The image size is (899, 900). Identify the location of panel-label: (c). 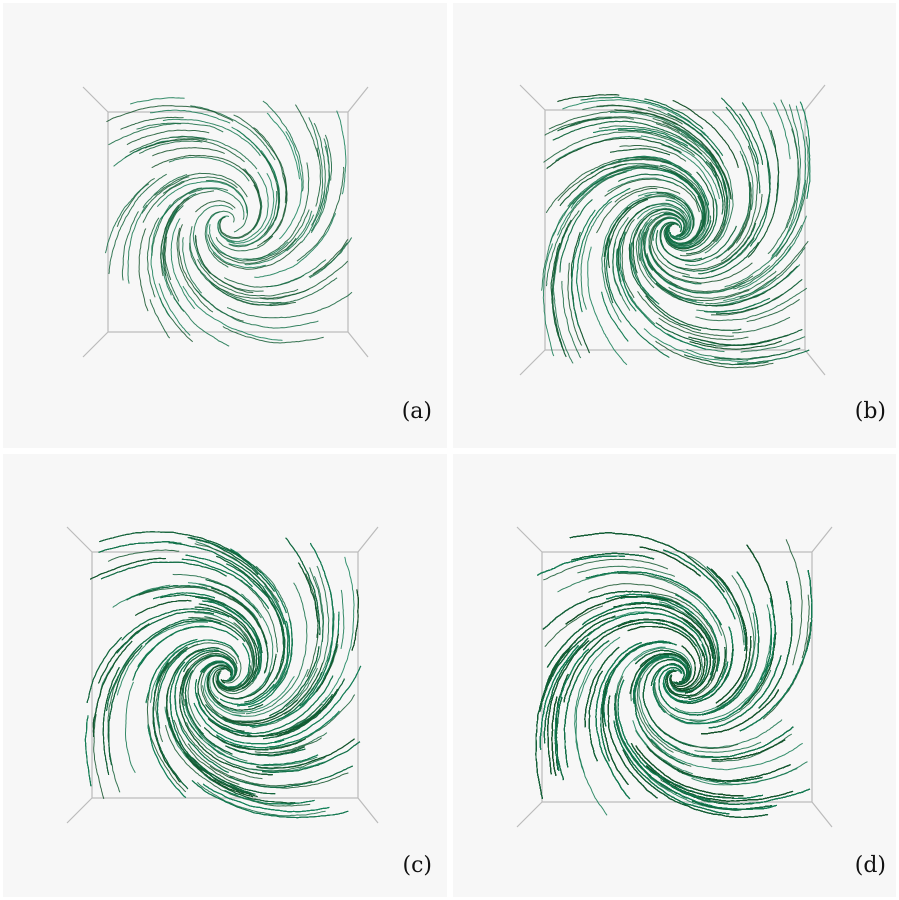
(418, 865).